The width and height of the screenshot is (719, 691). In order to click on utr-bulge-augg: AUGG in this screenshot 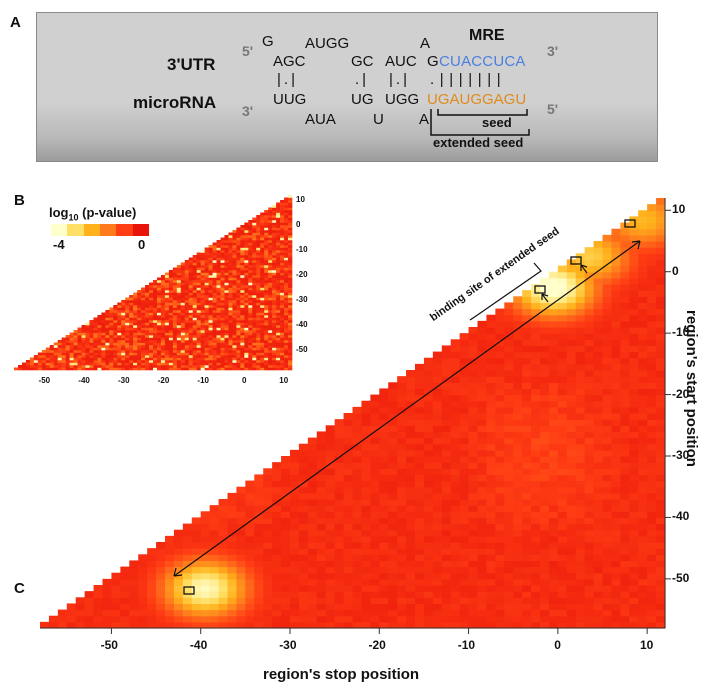, I will do `click(327, 43)`.